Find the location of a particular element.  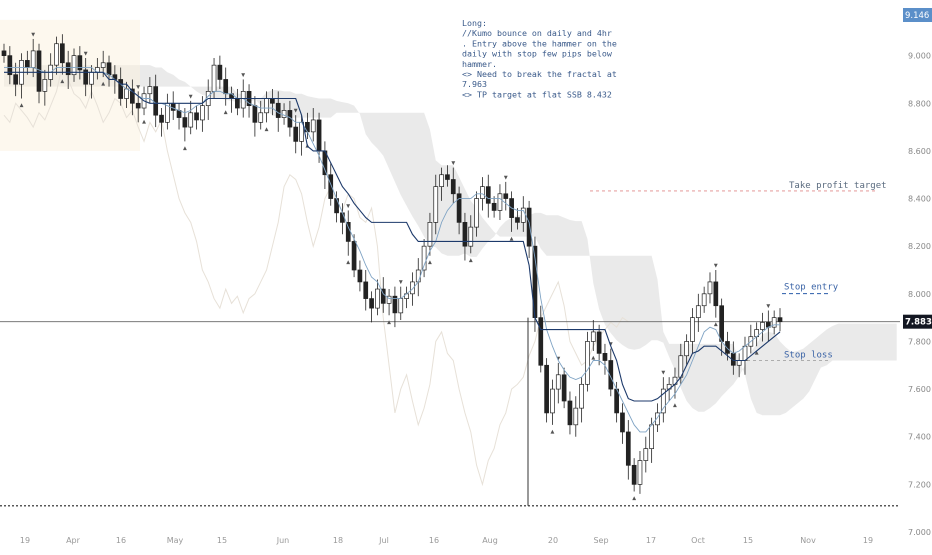

y-tick-label: 7.200 is located at coordinates (919, 484).